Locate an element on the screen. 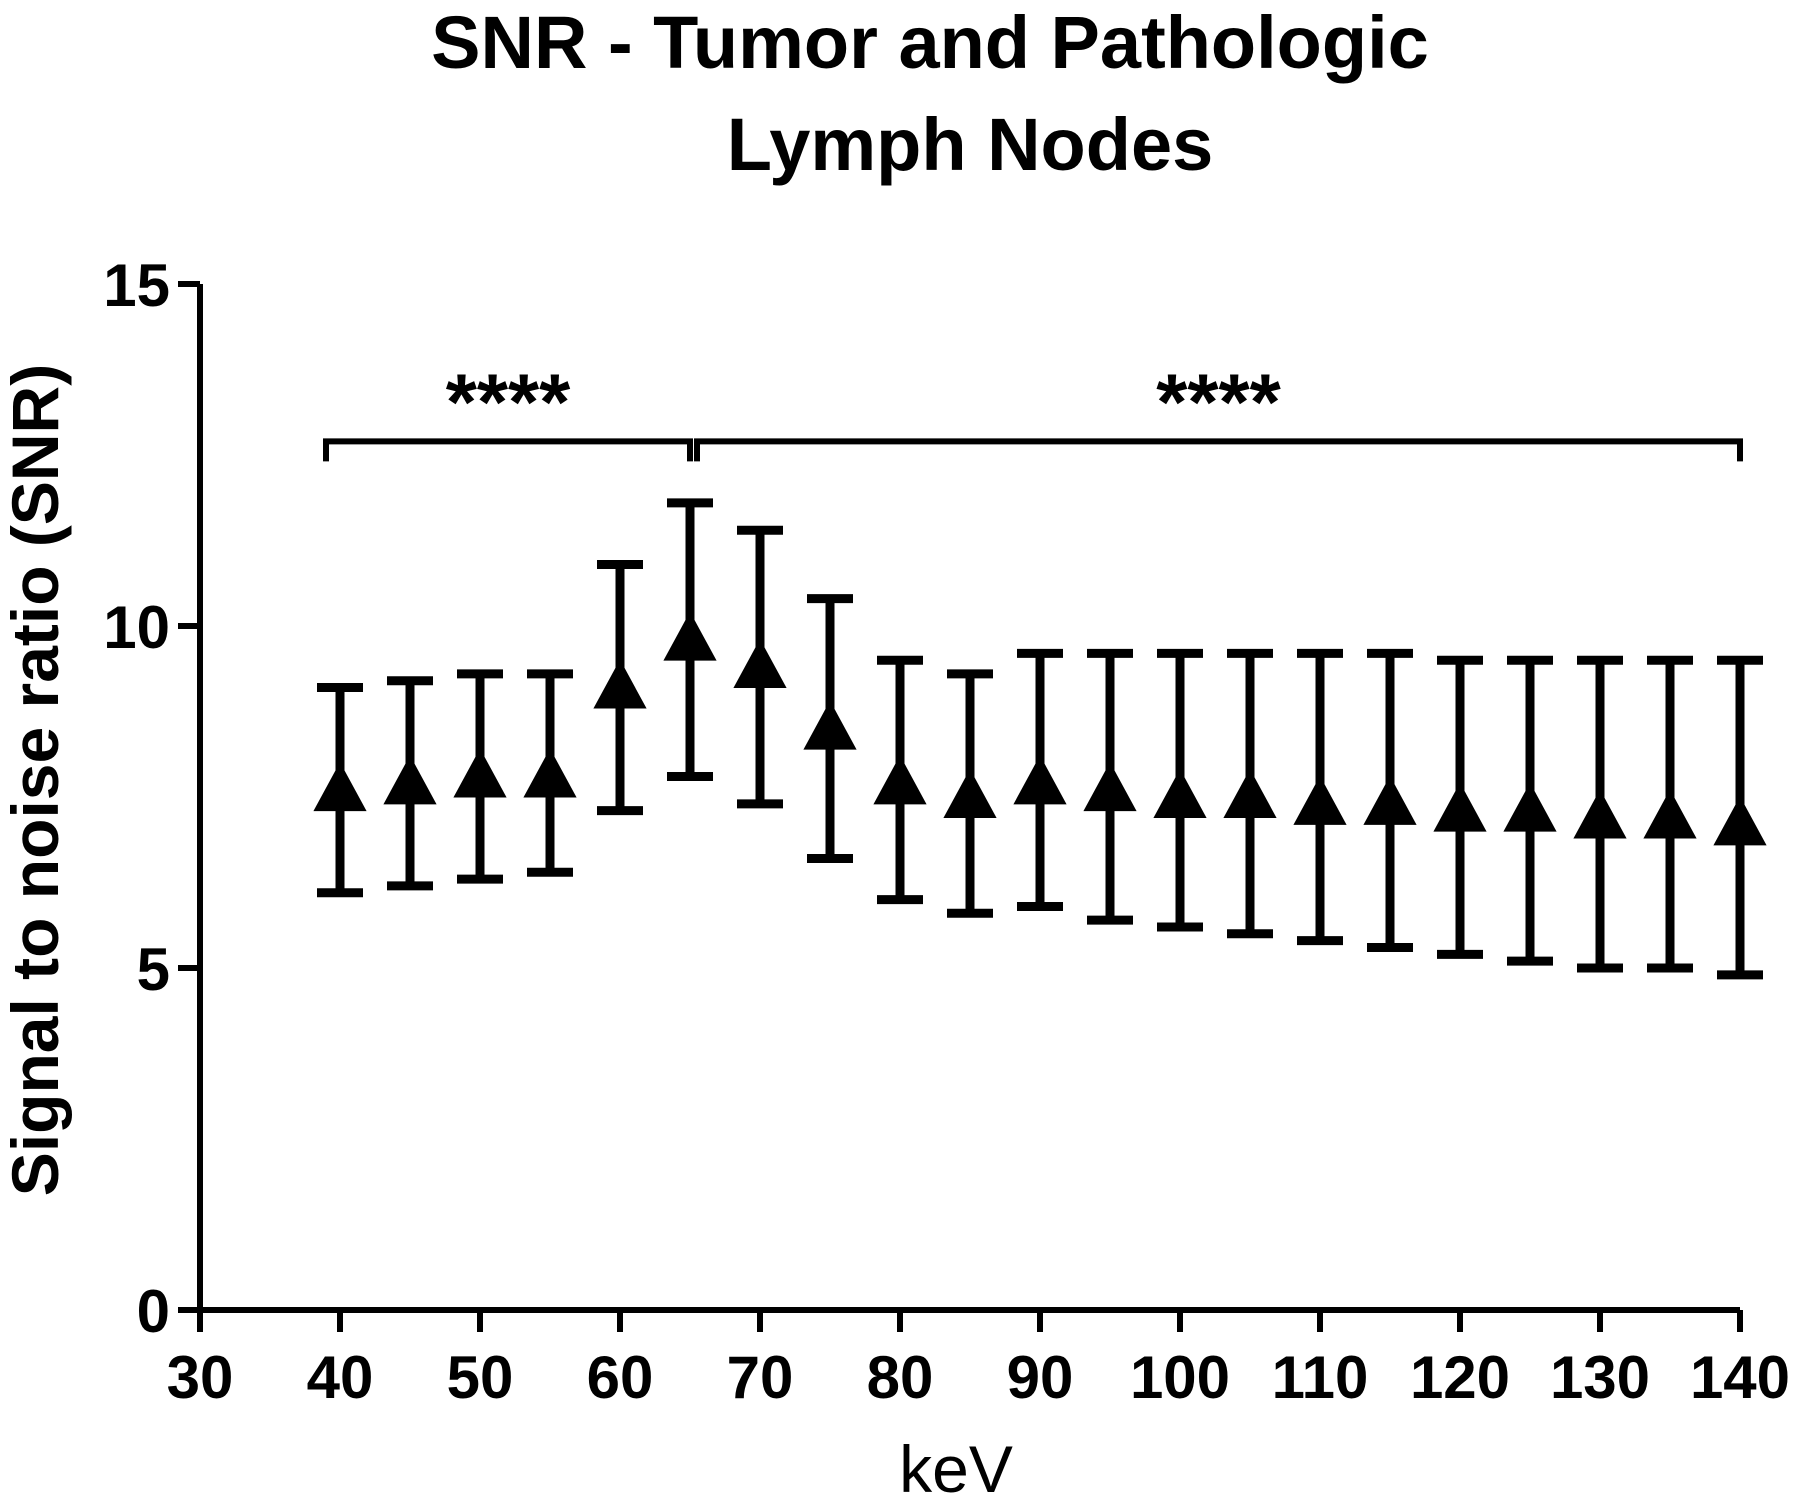 Image resolution: width=1800 pixels, height=1508 pixels. x-tick-label: 120 is located at coordinates (1460, 1377).